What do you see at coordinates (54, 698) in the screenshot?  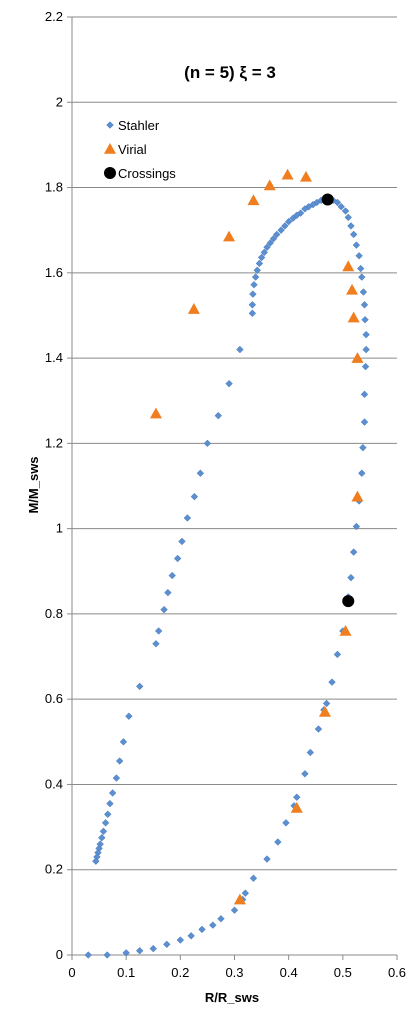 I see `y-tick-label: 0.6` at bounding box center [54, 698].